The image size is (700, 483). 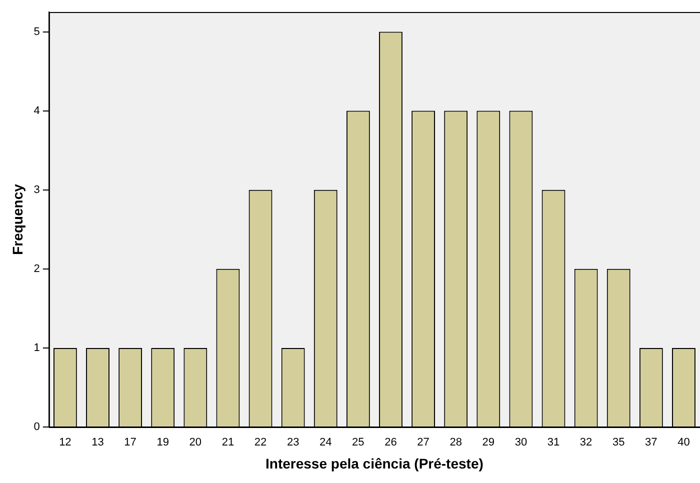 What do you see at coordinates (651, 442) in the screenshot?
I see `x-tick-label: 37` at bounding box center [651, 442].